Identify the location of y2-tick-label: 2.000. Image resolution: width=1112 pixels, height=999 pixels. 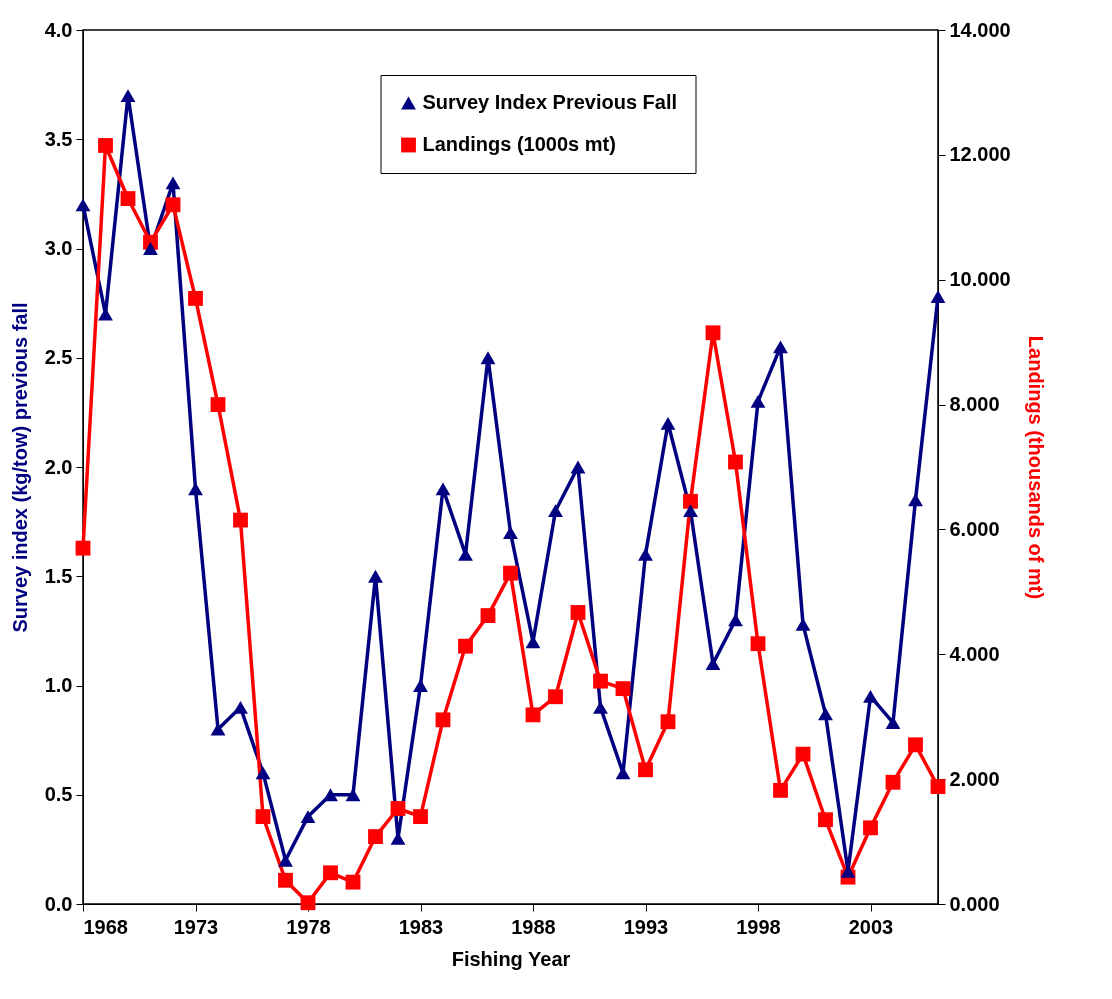
(974, 778).